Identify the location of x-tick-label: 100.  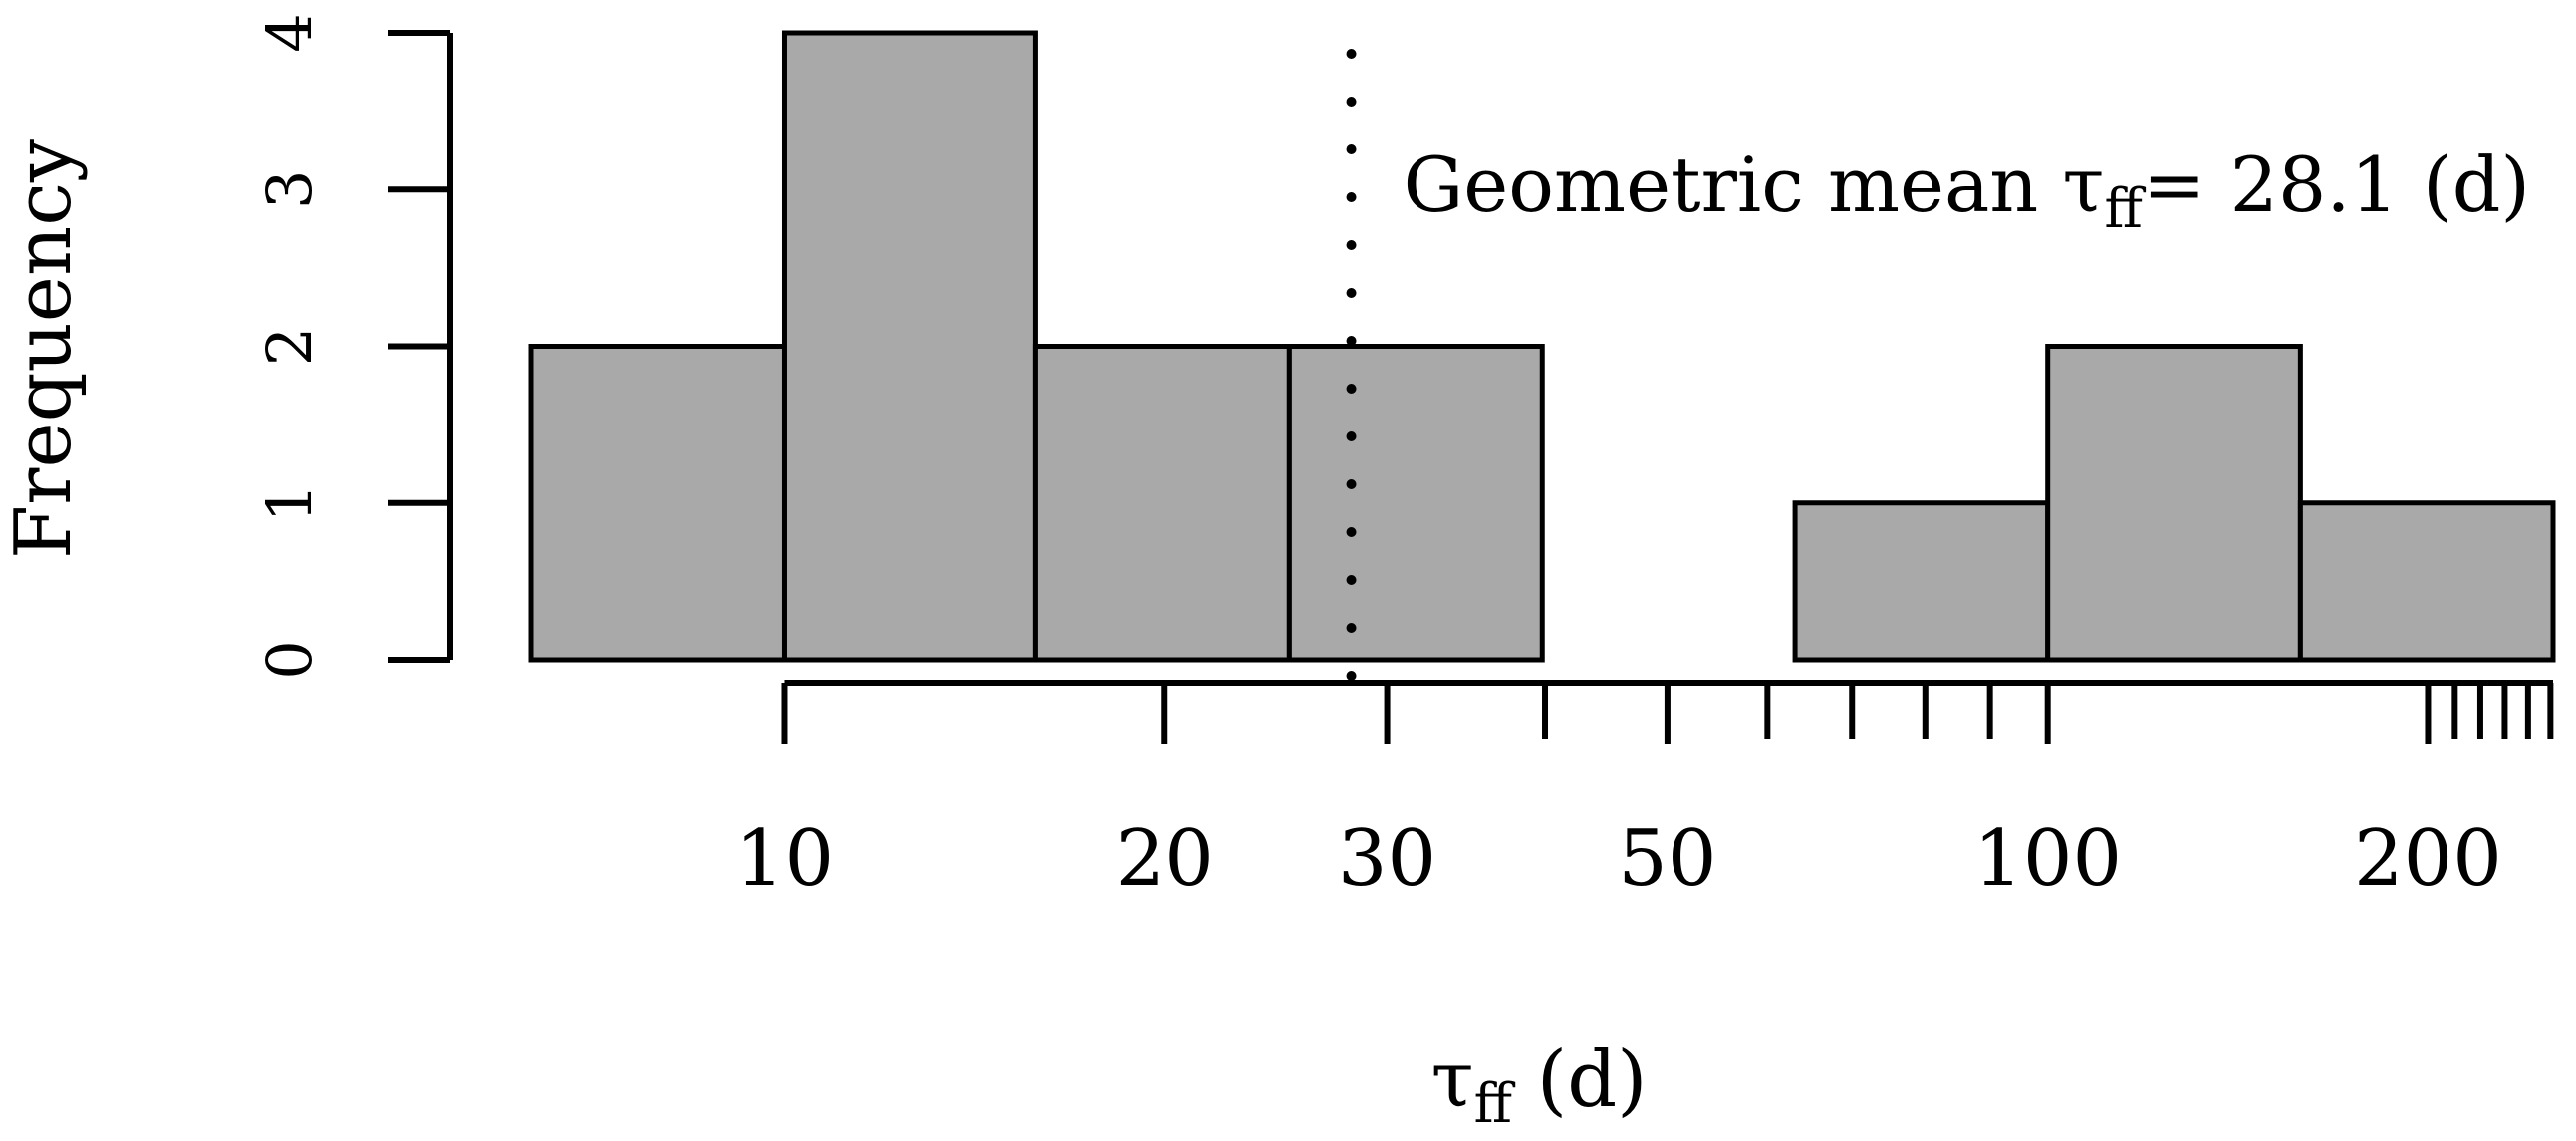
(2048, 859).